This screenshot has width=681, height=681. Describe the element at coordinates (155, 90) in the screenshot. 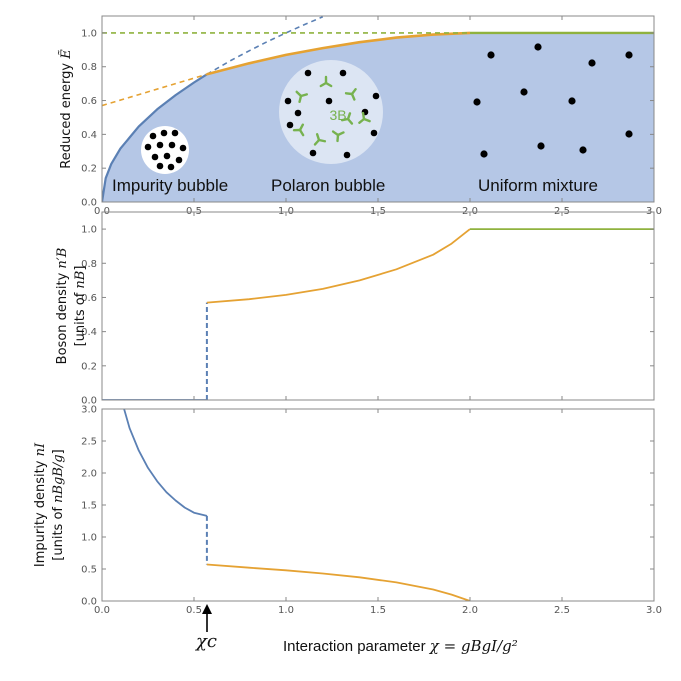

I see `polaron-bubble-energy-dashed-line` at that location.